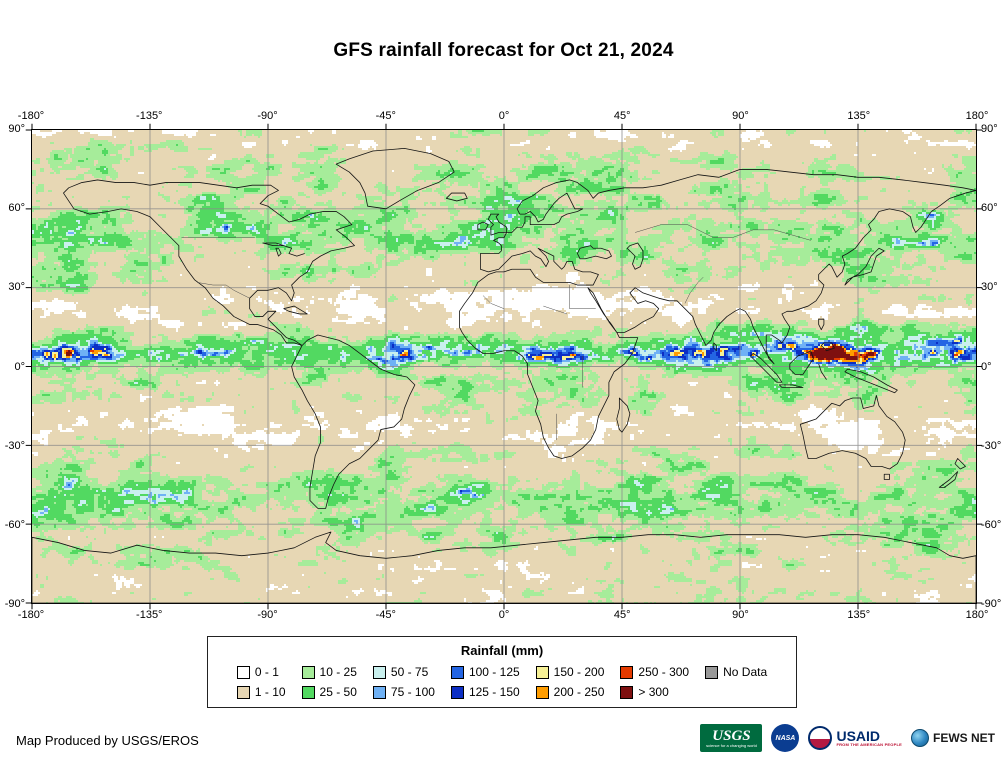 This screenshot has height=758, width=1007. I want to click on legend-item: 250 - 300, so click(654, 672).